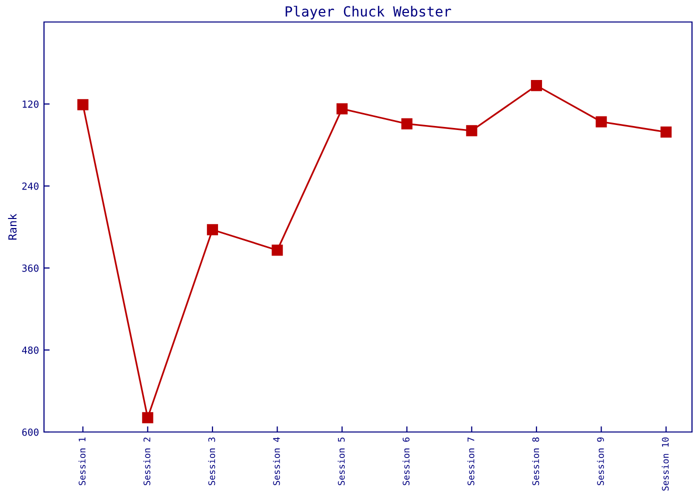 This screenshot has height=500, width=700. I want to click on y-tick-label: 240, so click(30, 186).